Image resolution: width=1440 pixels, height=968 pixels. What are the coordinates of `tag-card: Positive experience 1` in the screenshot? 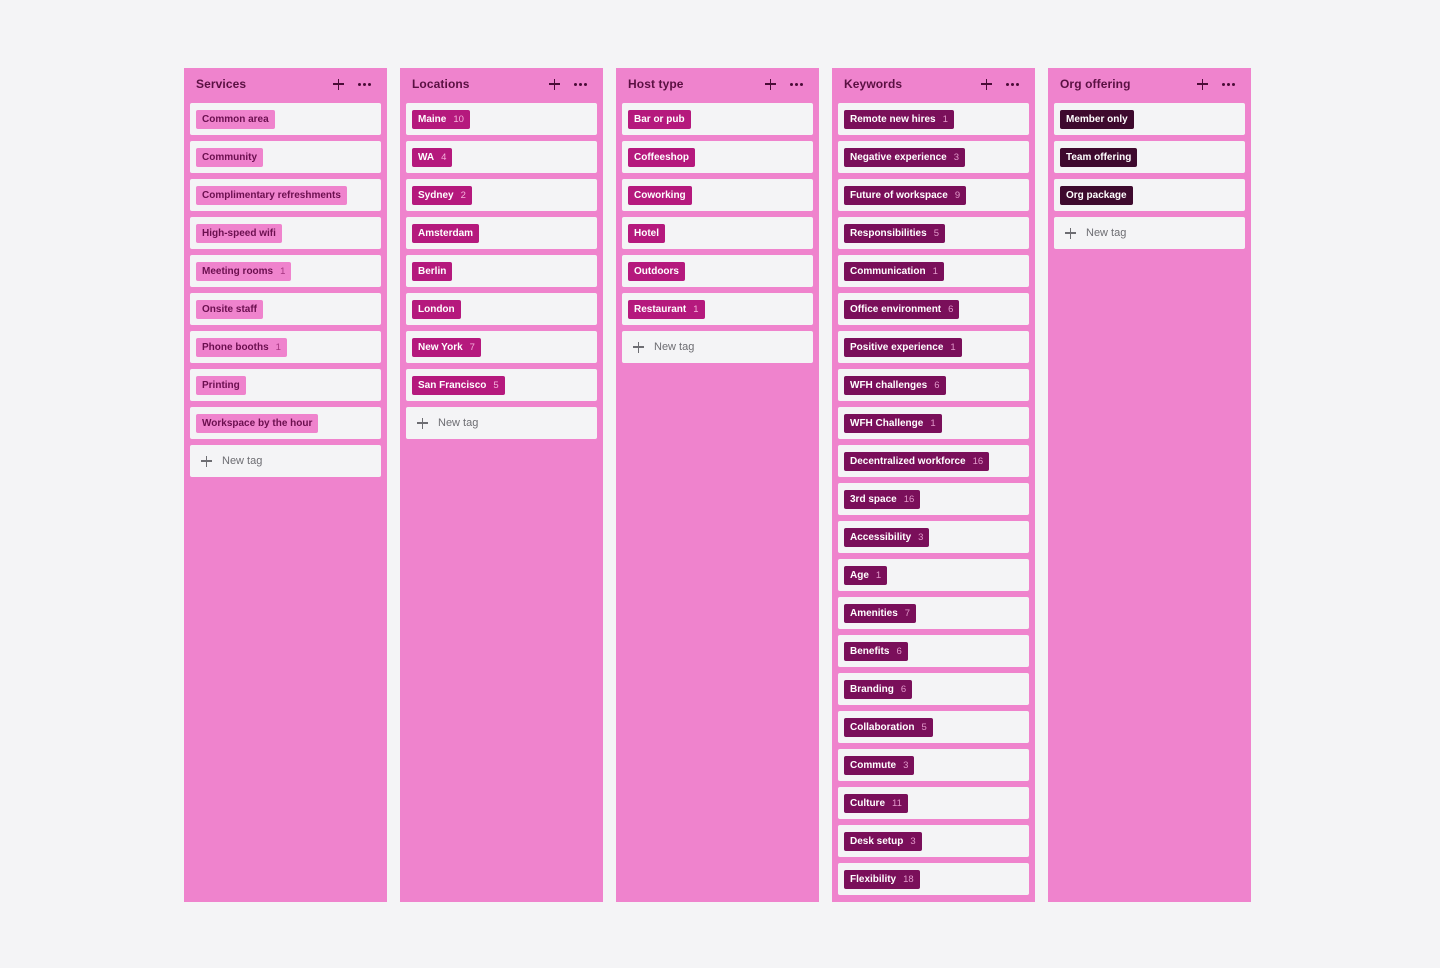 It's located at (933, 347).